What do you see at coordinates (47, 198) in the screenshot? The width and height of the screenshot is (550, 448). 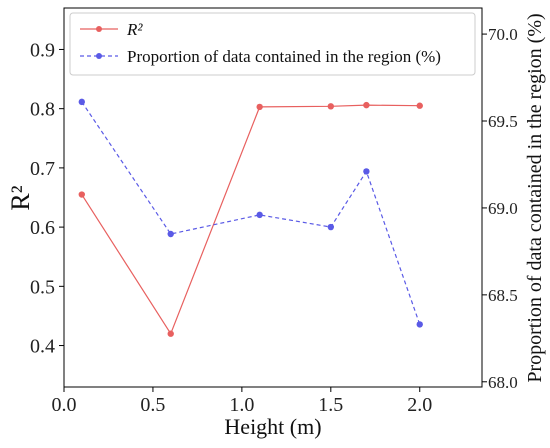 I see `left-y-axis-ticks: 0.4 0.5 0.6 0.7 0.8 0.9` at bounding box center [47, 198].